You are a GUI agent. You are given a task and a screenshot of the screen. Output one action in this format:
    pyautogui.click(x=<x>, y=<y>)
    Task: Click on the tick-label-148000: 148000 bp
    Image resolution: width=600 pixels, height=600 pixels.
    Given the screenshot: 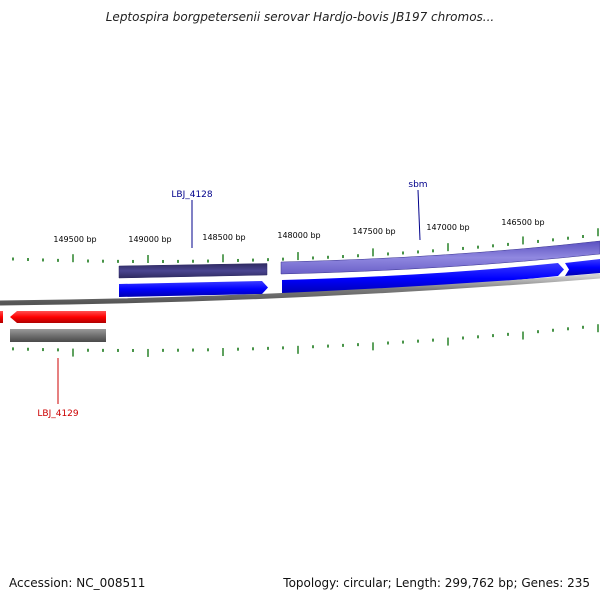 What is the action you would take?
    pyautogui.click(x=298, y=235)
    